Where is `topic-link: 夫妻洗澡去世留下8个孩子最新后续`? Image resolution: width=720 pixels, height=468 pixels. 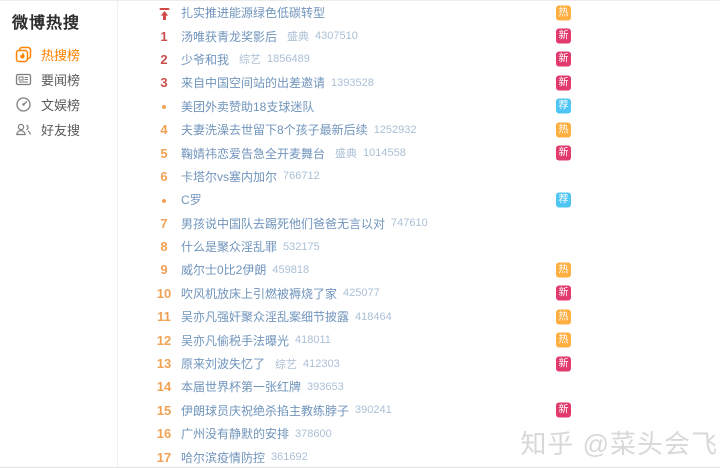 topic-link: 夫妻洗澡去世留下8个孩子最新后续 is located at coordinates (274, 130).